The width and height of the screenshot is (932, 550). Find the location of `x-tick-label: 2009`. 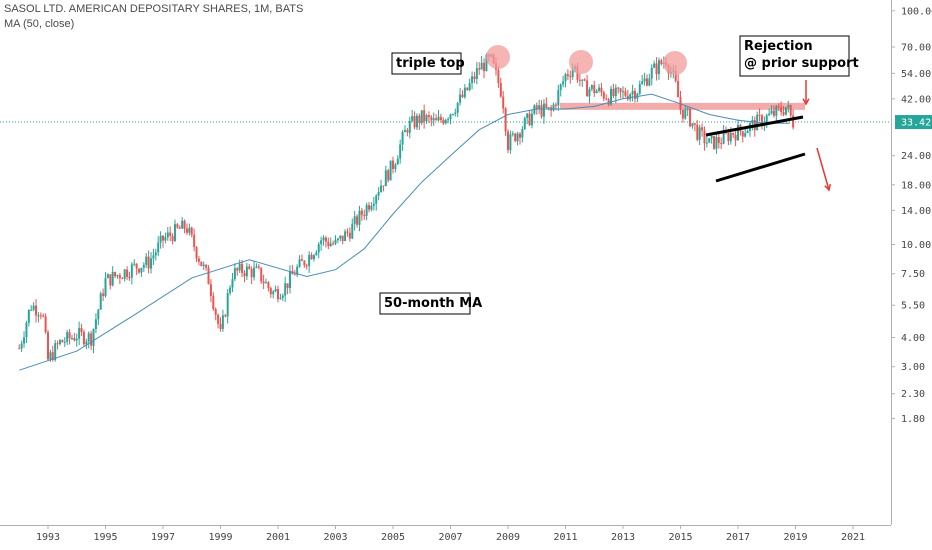

x-tick-label: 2009 is located at coordinates (508, 537).